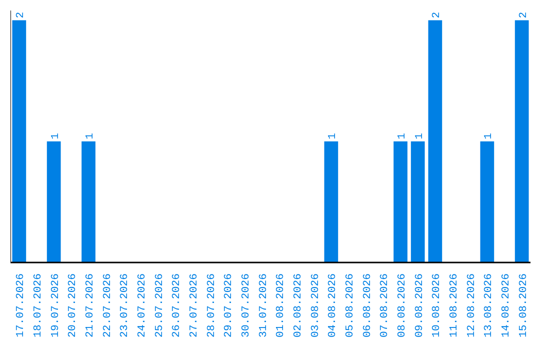 The image size is (540, 340). Describe the element at coordinates (142, 305) in the screenshot. I see `x-tick-label: 24.07.2026` at that location.